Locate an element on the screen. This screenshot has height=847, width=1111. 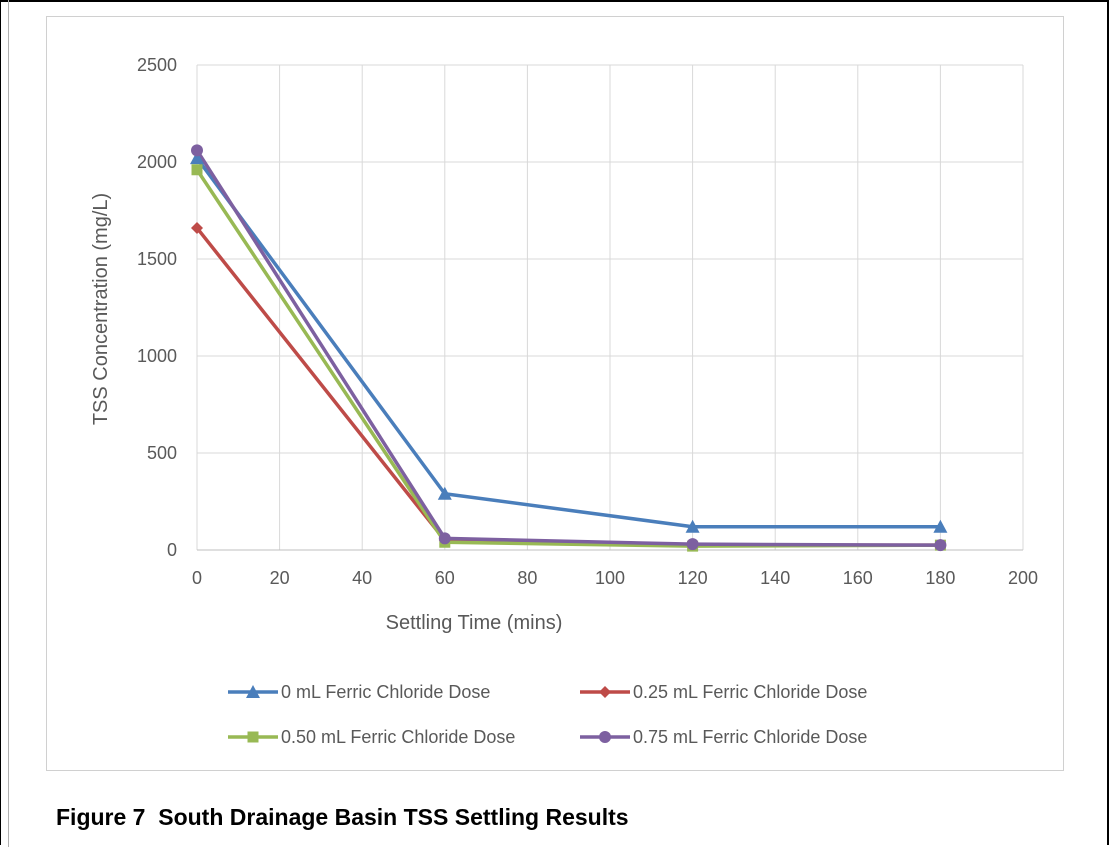
y-tick-label: 1000 is located at coordinates (157, 356).